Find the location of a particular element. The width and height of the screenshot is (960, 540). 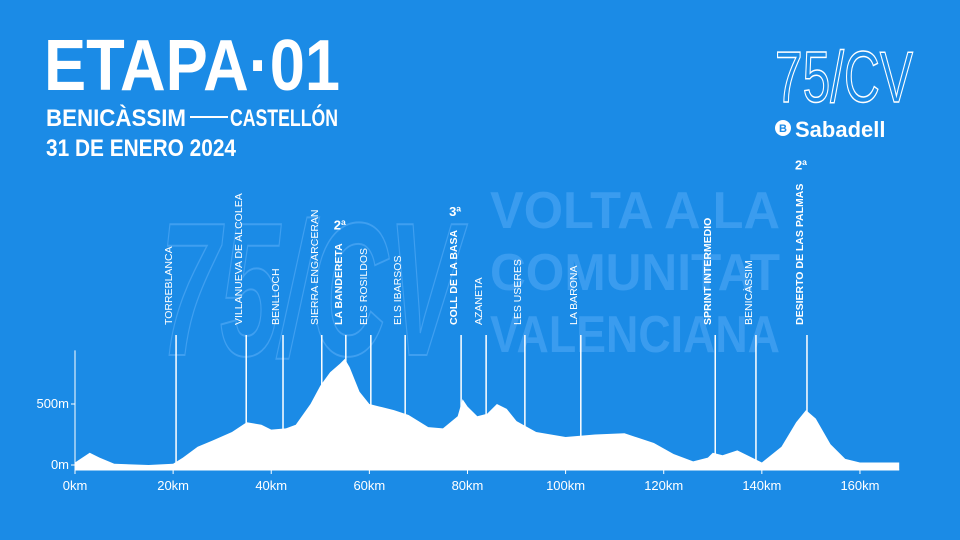

landmark-label: ELS IBARSOS is located at coordinates (398, 290).